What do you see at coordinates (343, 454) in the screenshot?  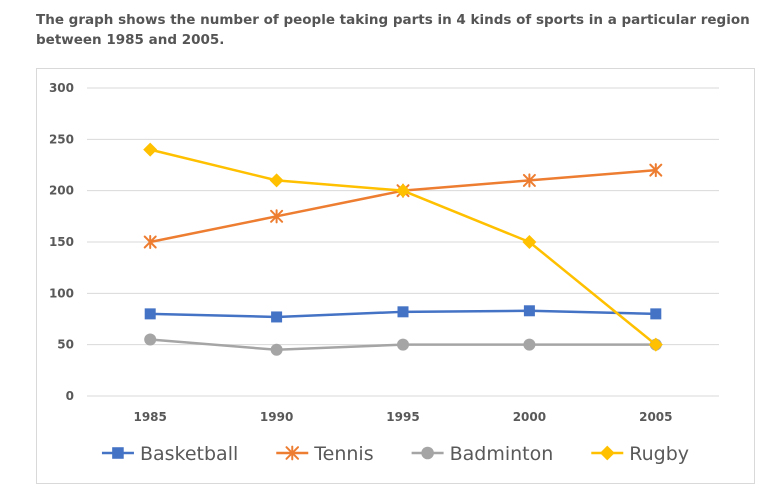 I see `legend-label: Tennis` at bounding box center [343, 454].